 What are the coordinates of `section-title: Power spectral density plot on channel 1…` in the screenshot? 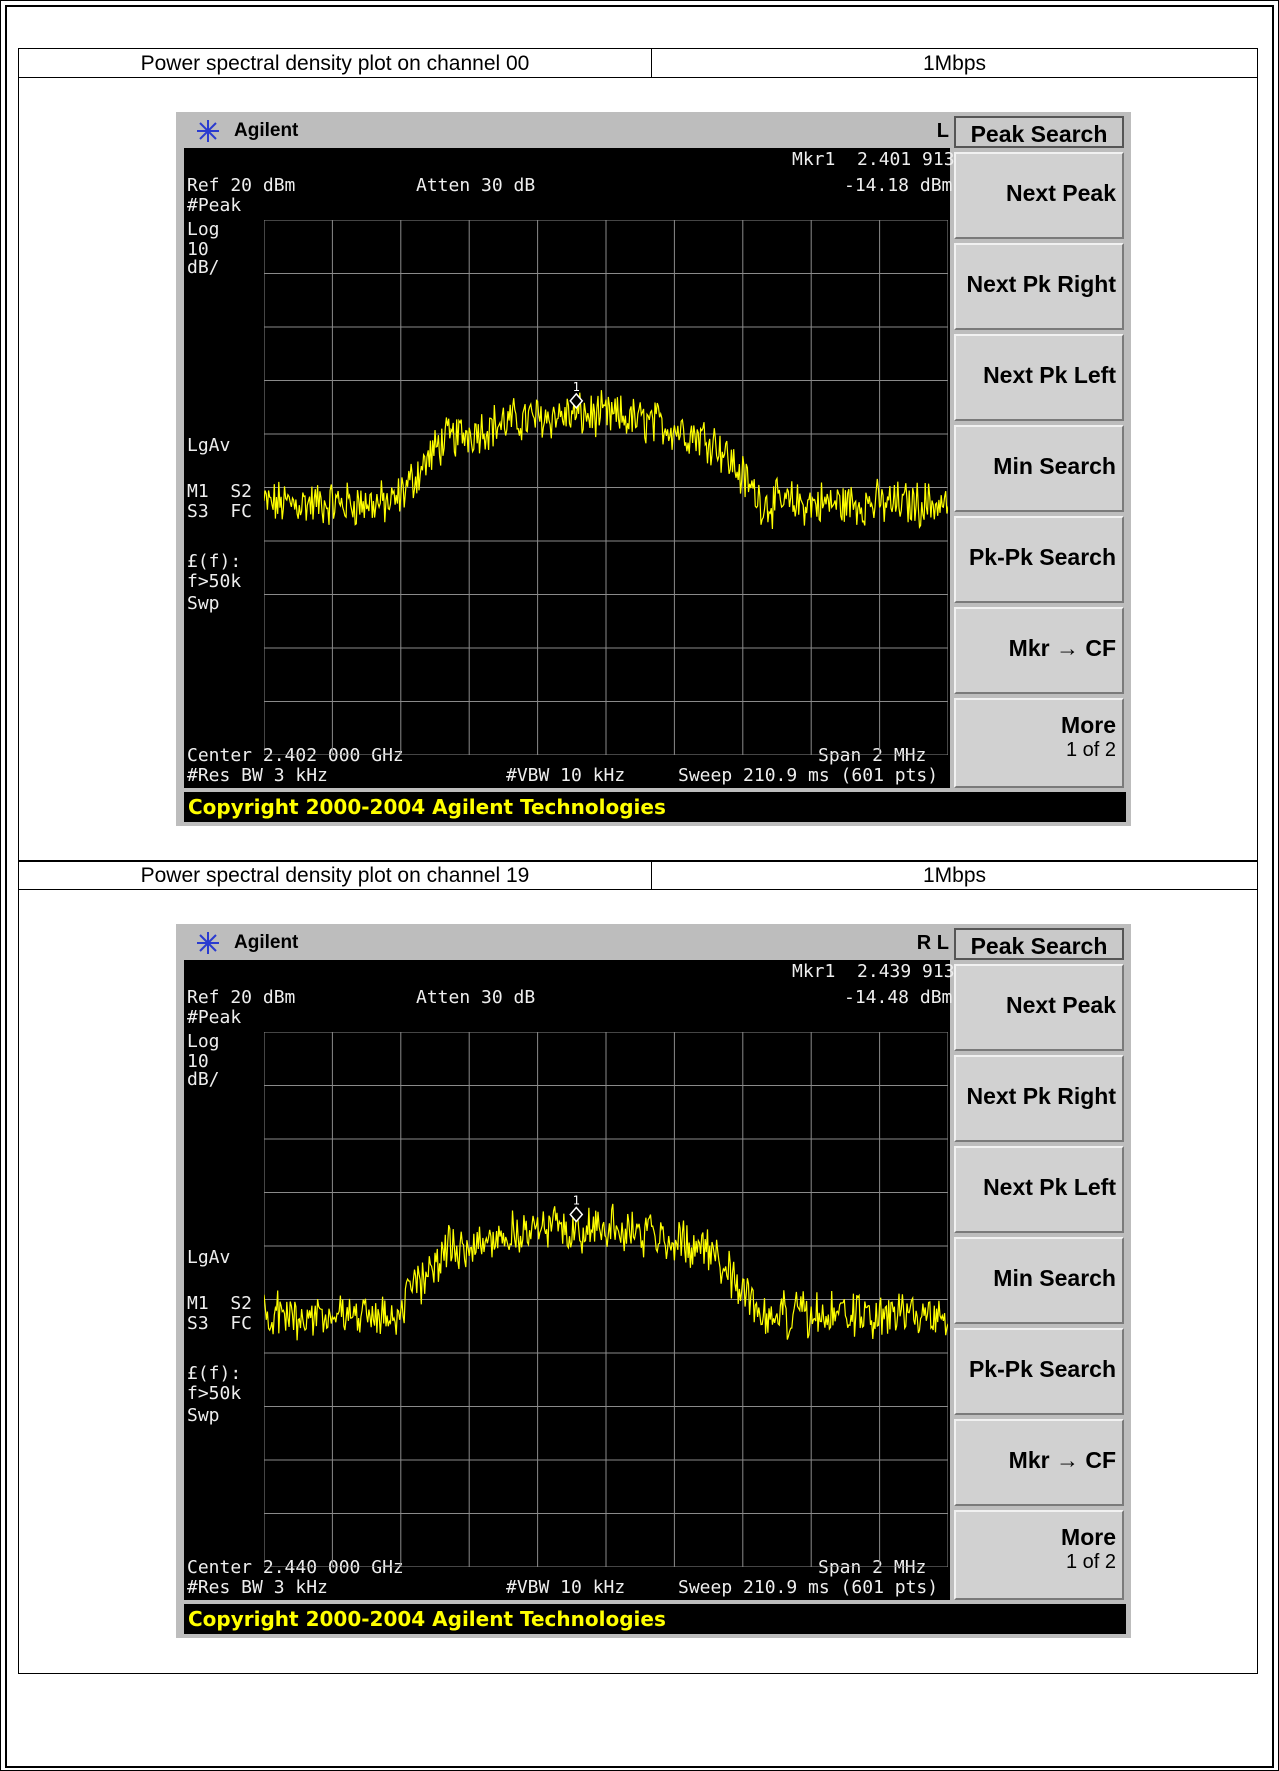 It's located at (335, 875).